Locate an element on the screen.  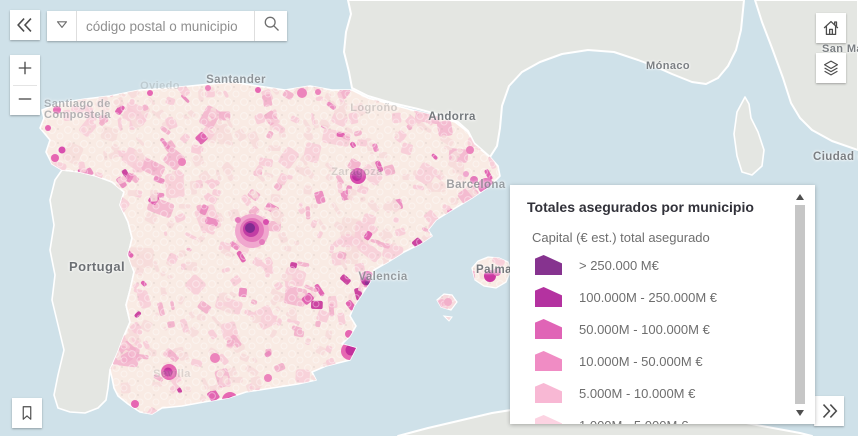
scroll-down-button is located at coordinates (799, 412).